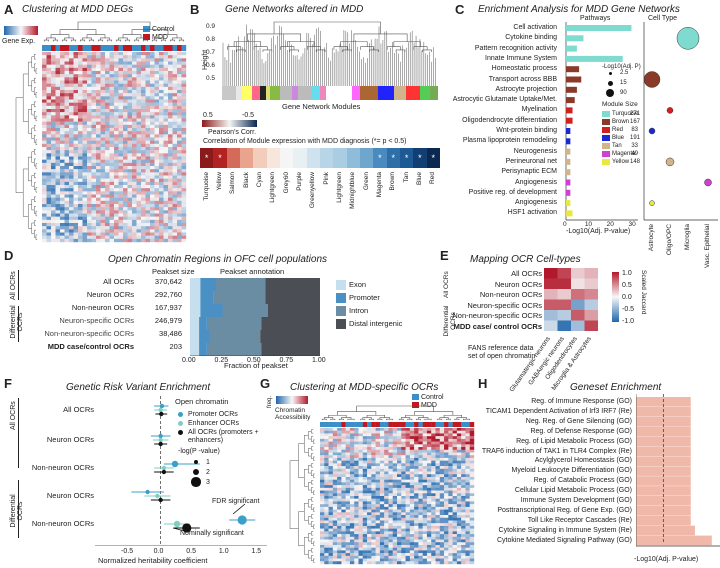  I want to click on module-size-swatch, so click(606, 130).